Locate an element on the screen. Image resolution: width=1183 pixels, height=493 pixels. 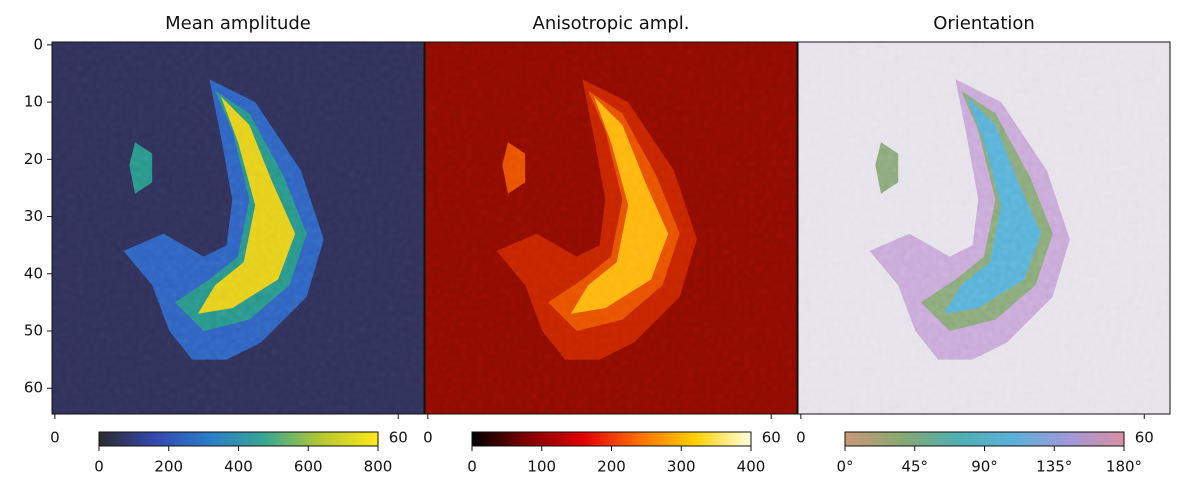
colorbar-tick-label: 100 is located at coordinates (541, 467).